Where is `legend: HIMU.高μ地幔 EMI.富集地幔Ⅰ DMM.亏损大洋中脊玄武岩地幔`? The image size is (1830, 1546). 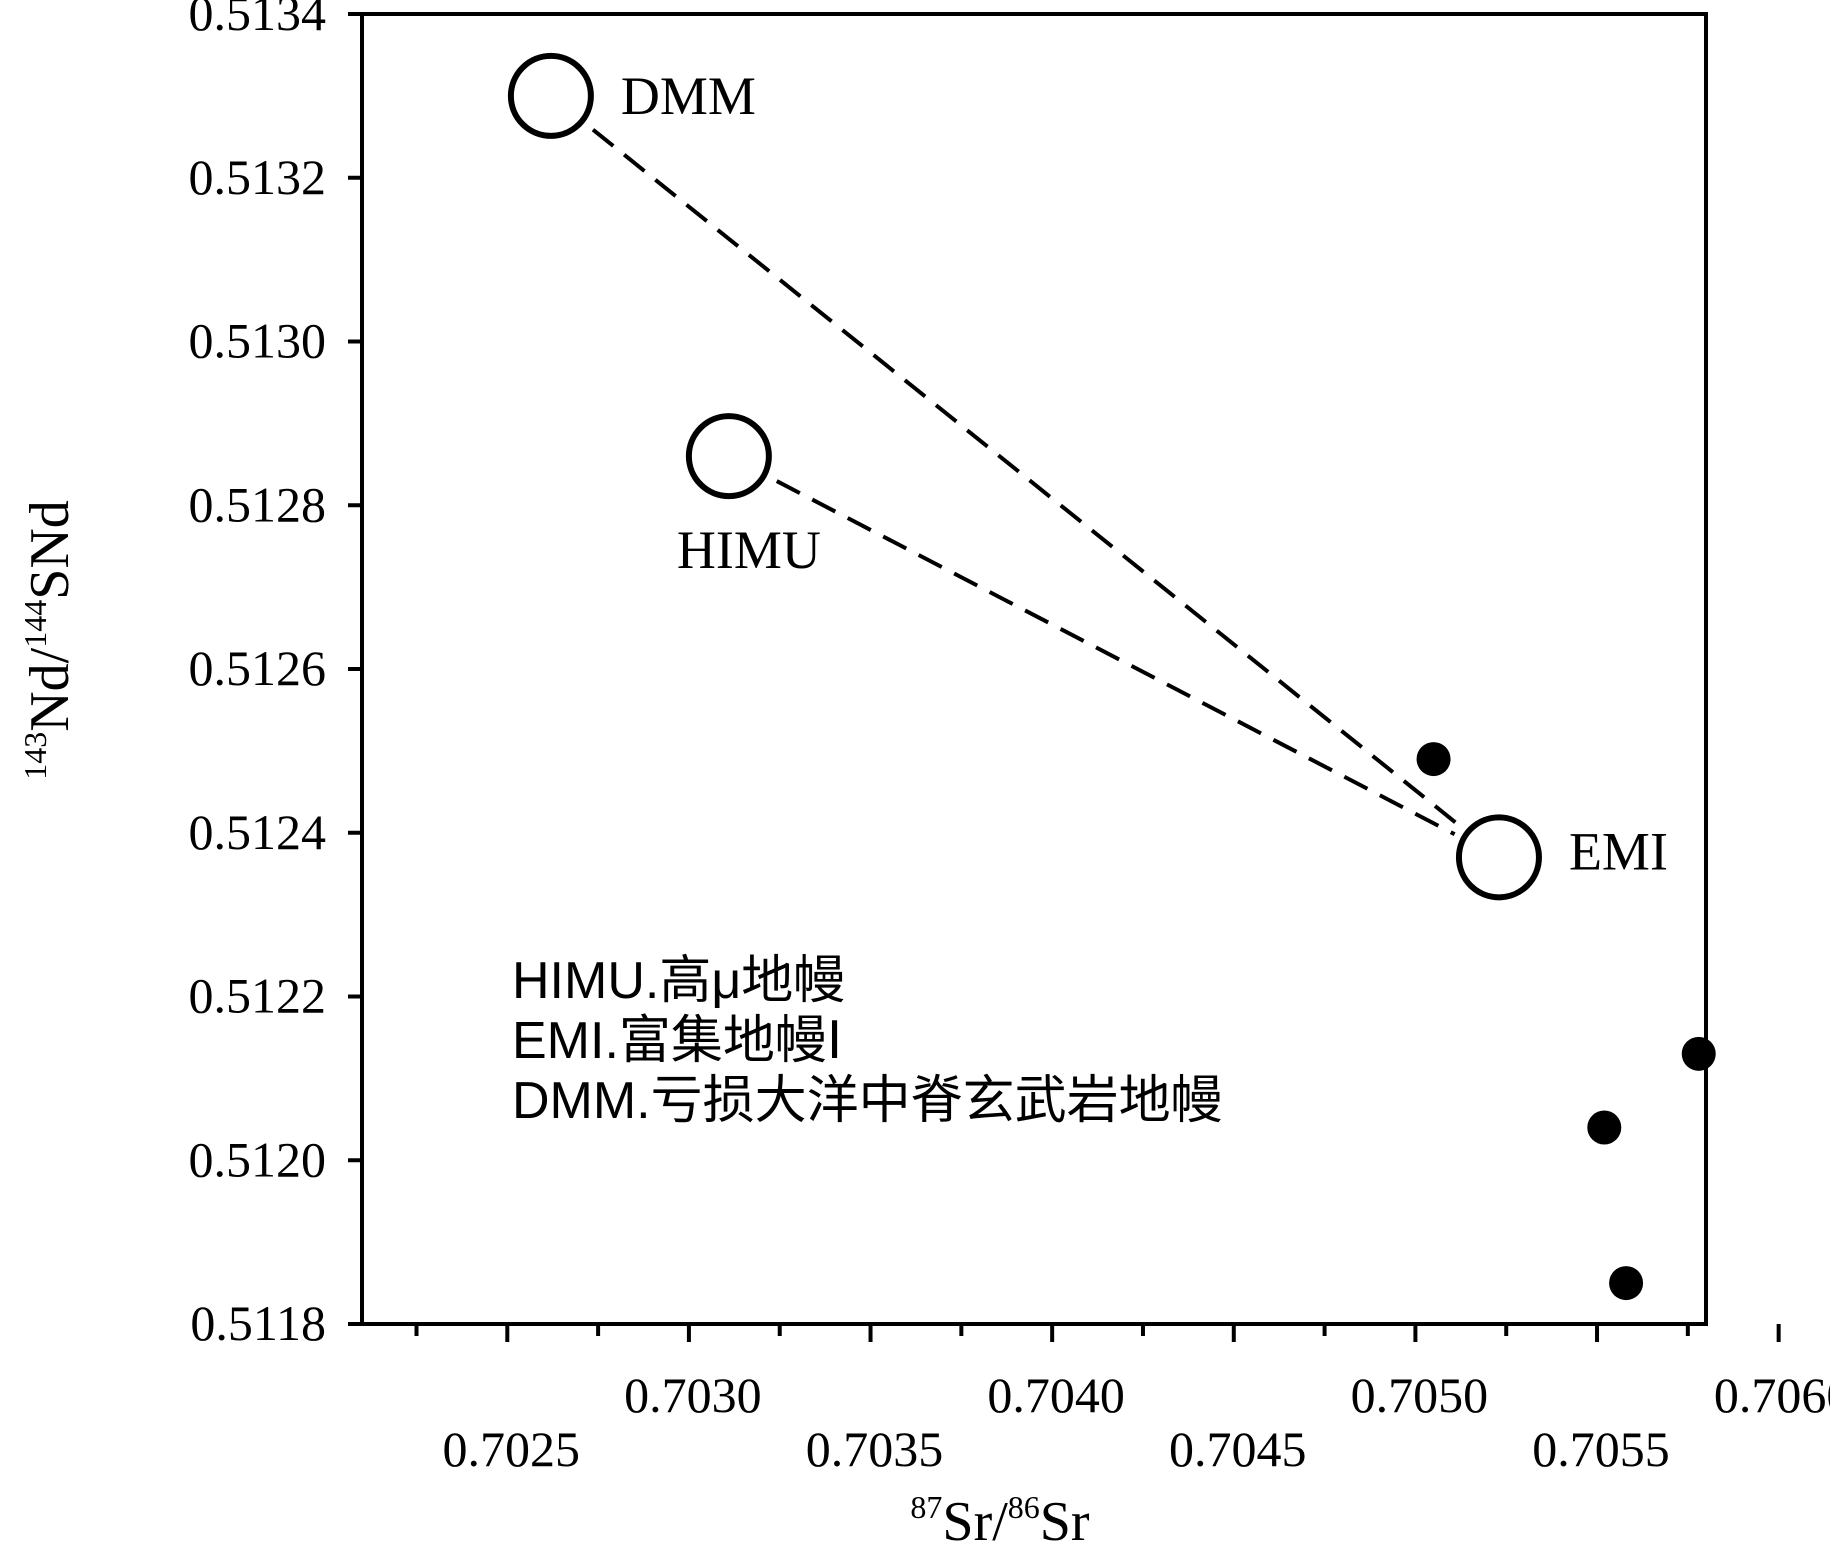
legend: HIMU.高μ地幔 EMI.富集地幔Ⅰ DMM.亏损大洋中脊玄武岩地幔 is located at coordinates (867, 1041).